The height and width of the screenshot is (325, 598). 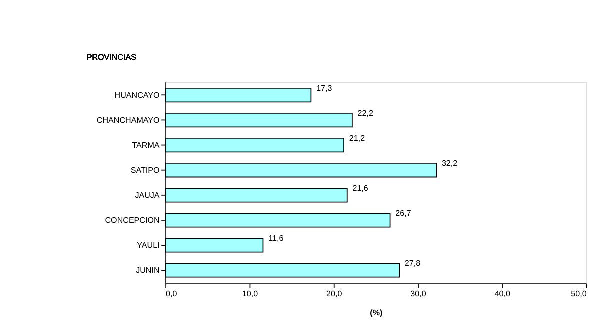 I want to click on data-label: 17,3, so click(x=324, y=88).